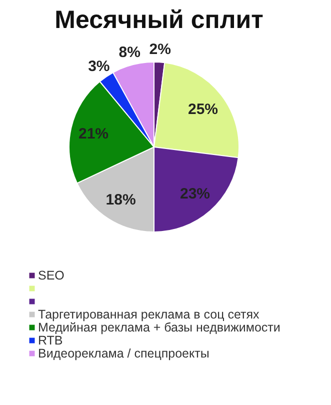 This screenshot has height=405, width=331. Describe the element at coordinates (160, 49) in the screenshot. I see `data-label: 2%` at that location.